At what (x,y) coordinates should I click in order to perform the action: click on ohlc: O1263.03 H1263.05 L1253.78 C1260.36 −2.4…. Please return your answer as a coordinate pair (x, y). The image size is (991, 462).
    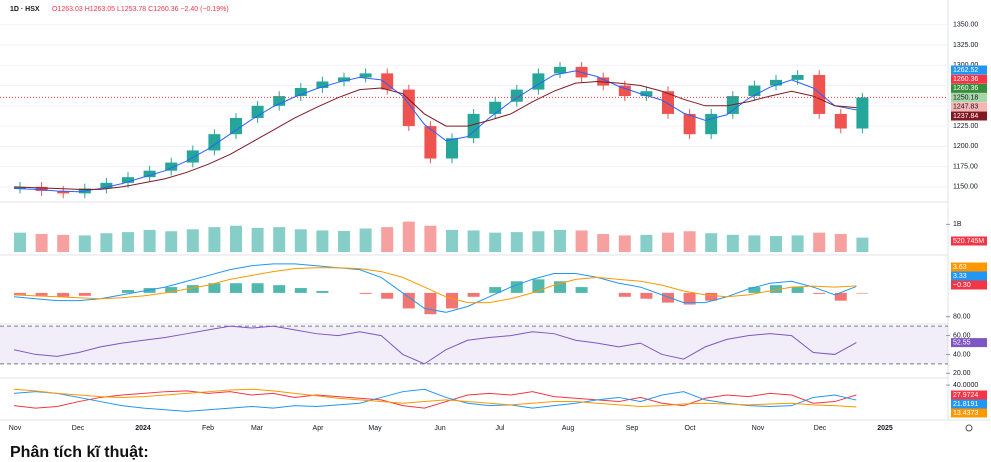
    Looking at the image, I should click on (140, 9).